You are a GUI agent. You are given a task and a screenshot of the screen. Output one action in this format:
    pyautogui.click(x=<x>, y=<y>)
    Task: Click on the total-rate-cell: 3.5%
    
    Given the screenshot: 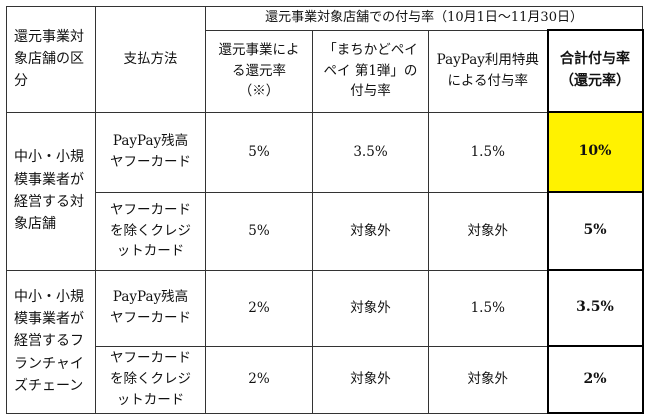 What is the action you would take?
    pyautogui.click(x=595, y=308)
    